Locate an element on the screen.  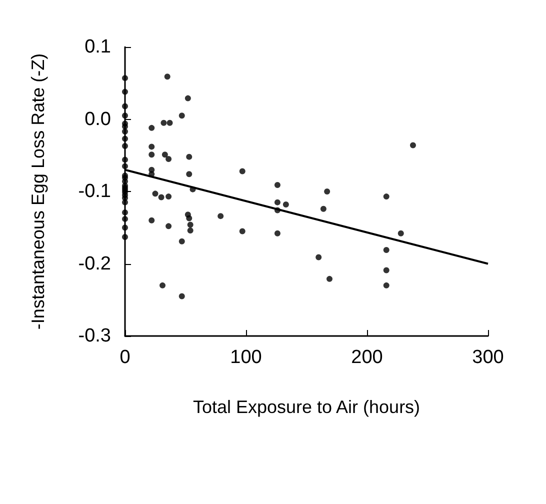
x-tick-label: 200 is located at coordinates (367, 357).